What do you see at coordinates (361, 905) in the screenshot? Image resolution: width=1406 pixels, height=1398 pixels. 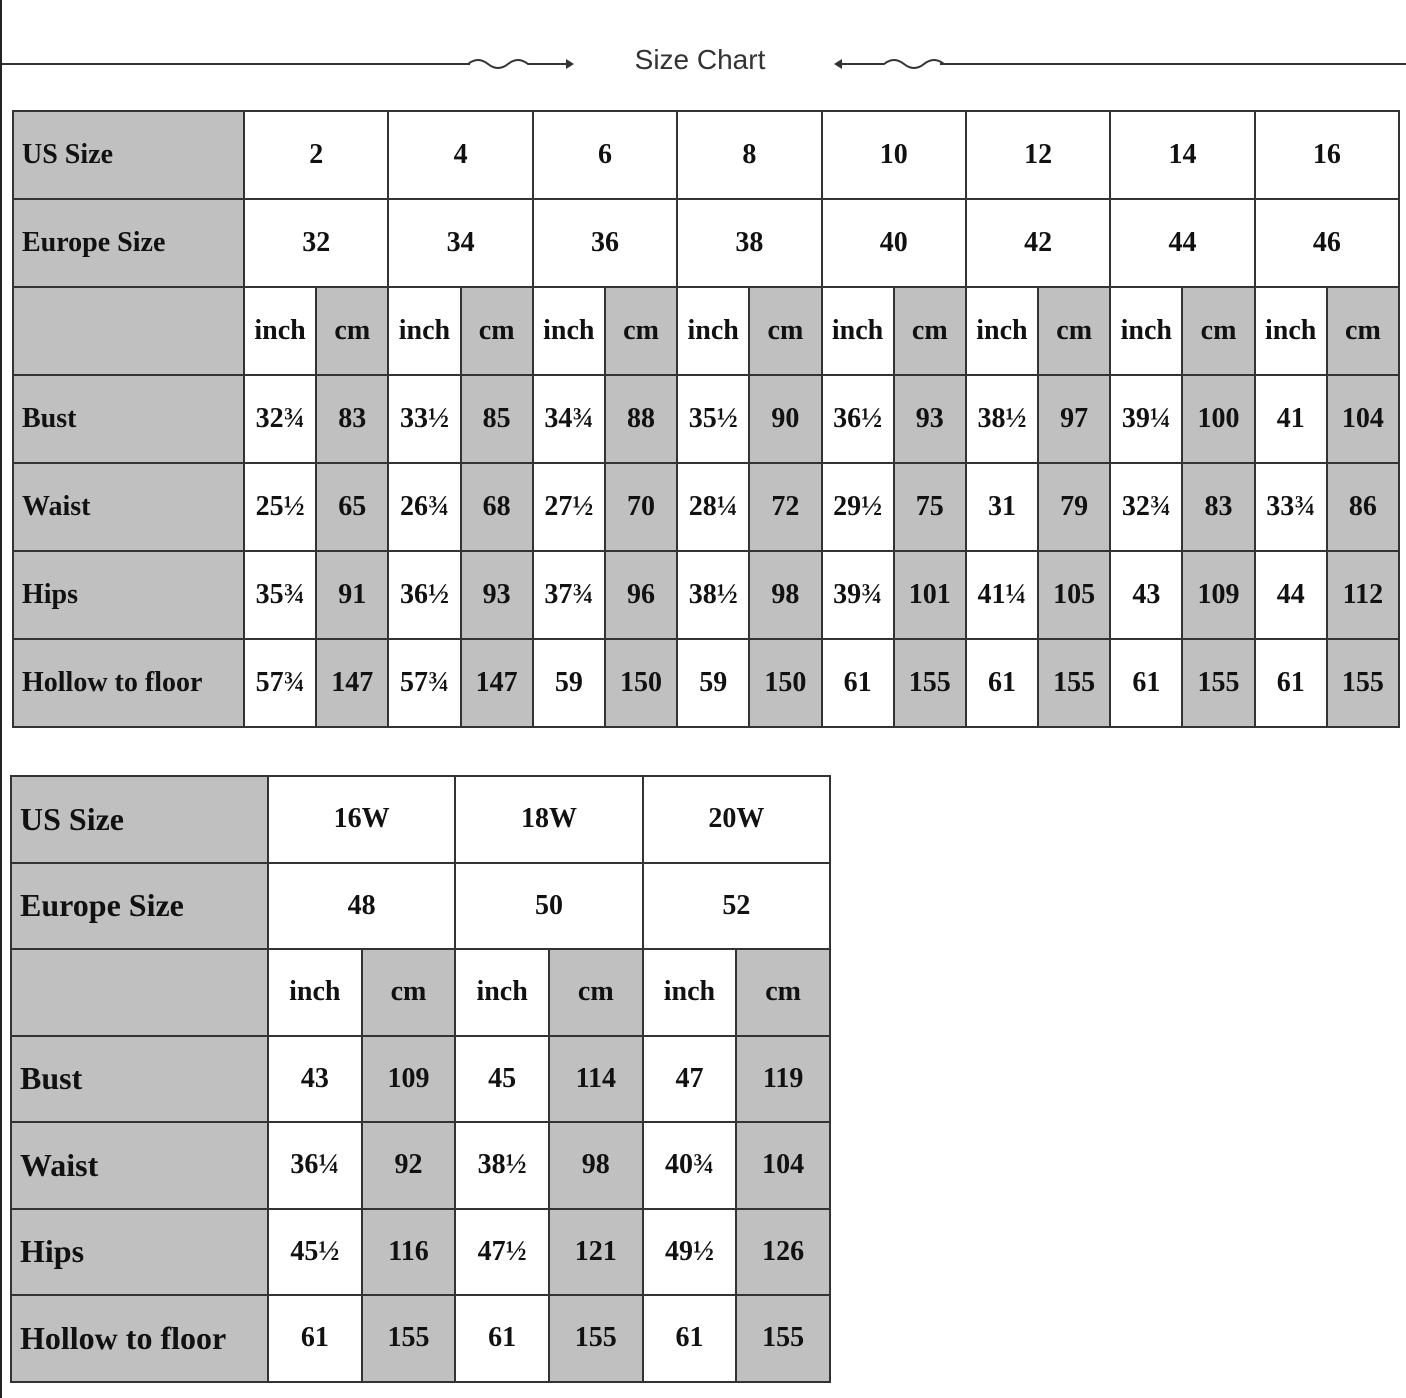 I see `europe-size-cell: 48` at bounding box center [361, 905].